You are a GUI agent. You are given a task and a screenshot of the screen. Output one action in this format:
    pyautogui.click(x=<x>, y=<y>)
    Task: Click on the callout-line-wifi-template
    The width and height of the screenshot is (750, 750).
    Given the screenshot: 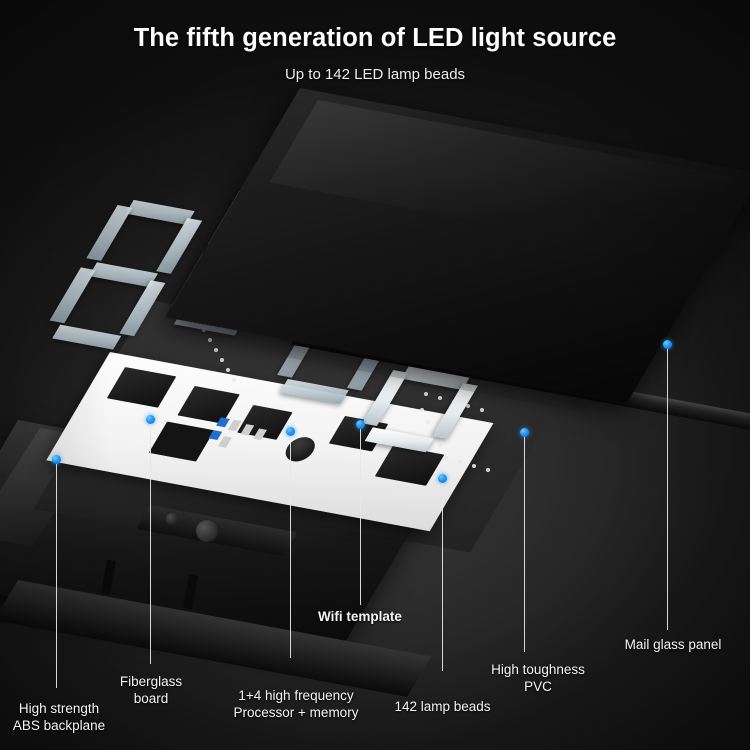 What is the action you would take?
    pyautogui.click(x=361, y=517)
    